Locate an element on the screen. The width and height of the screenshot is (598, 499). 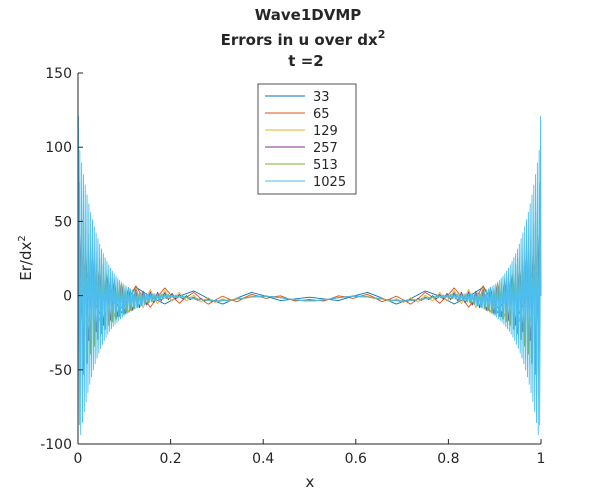
y-axis-ticks: -100 -50 0 50 100 150 is located at coordinates (61, 259).